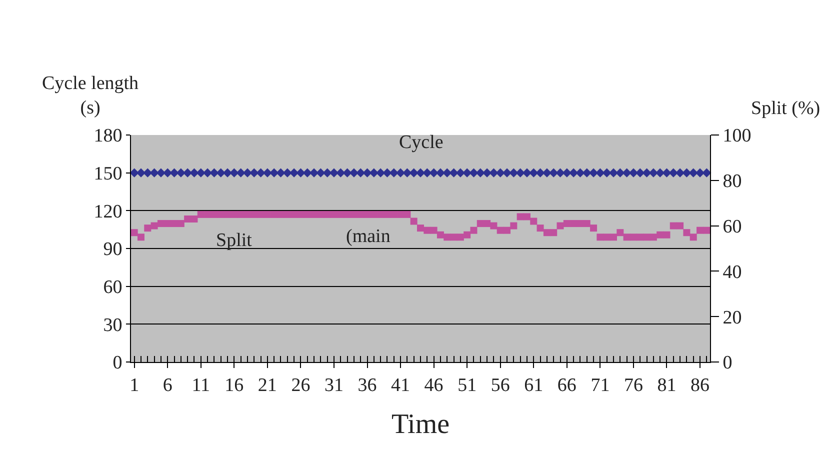 This screenshot has height=469, width=828. What do you see at coordinates (633, 385) in the screenshot?
I see `x-tick-label: 76` at bounding box center [633, 385].